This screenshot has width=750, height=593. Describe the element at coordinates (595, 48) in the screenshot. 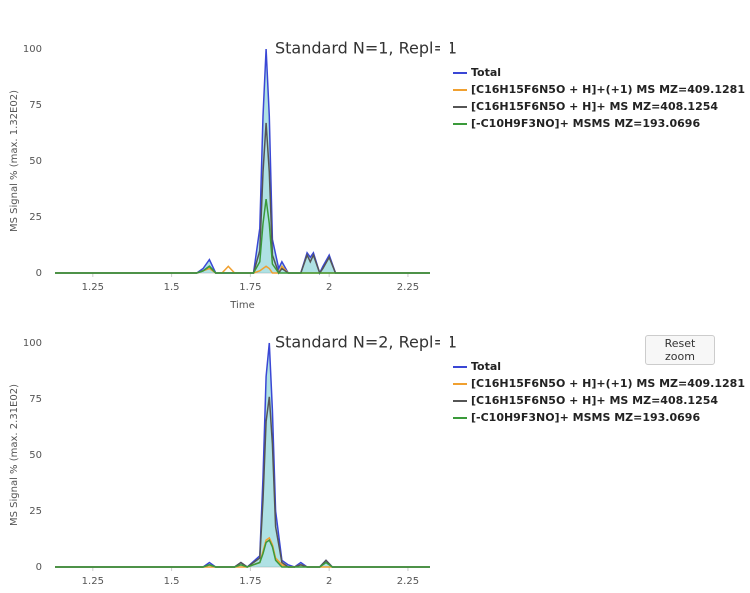

I see `title-clip` at that location.